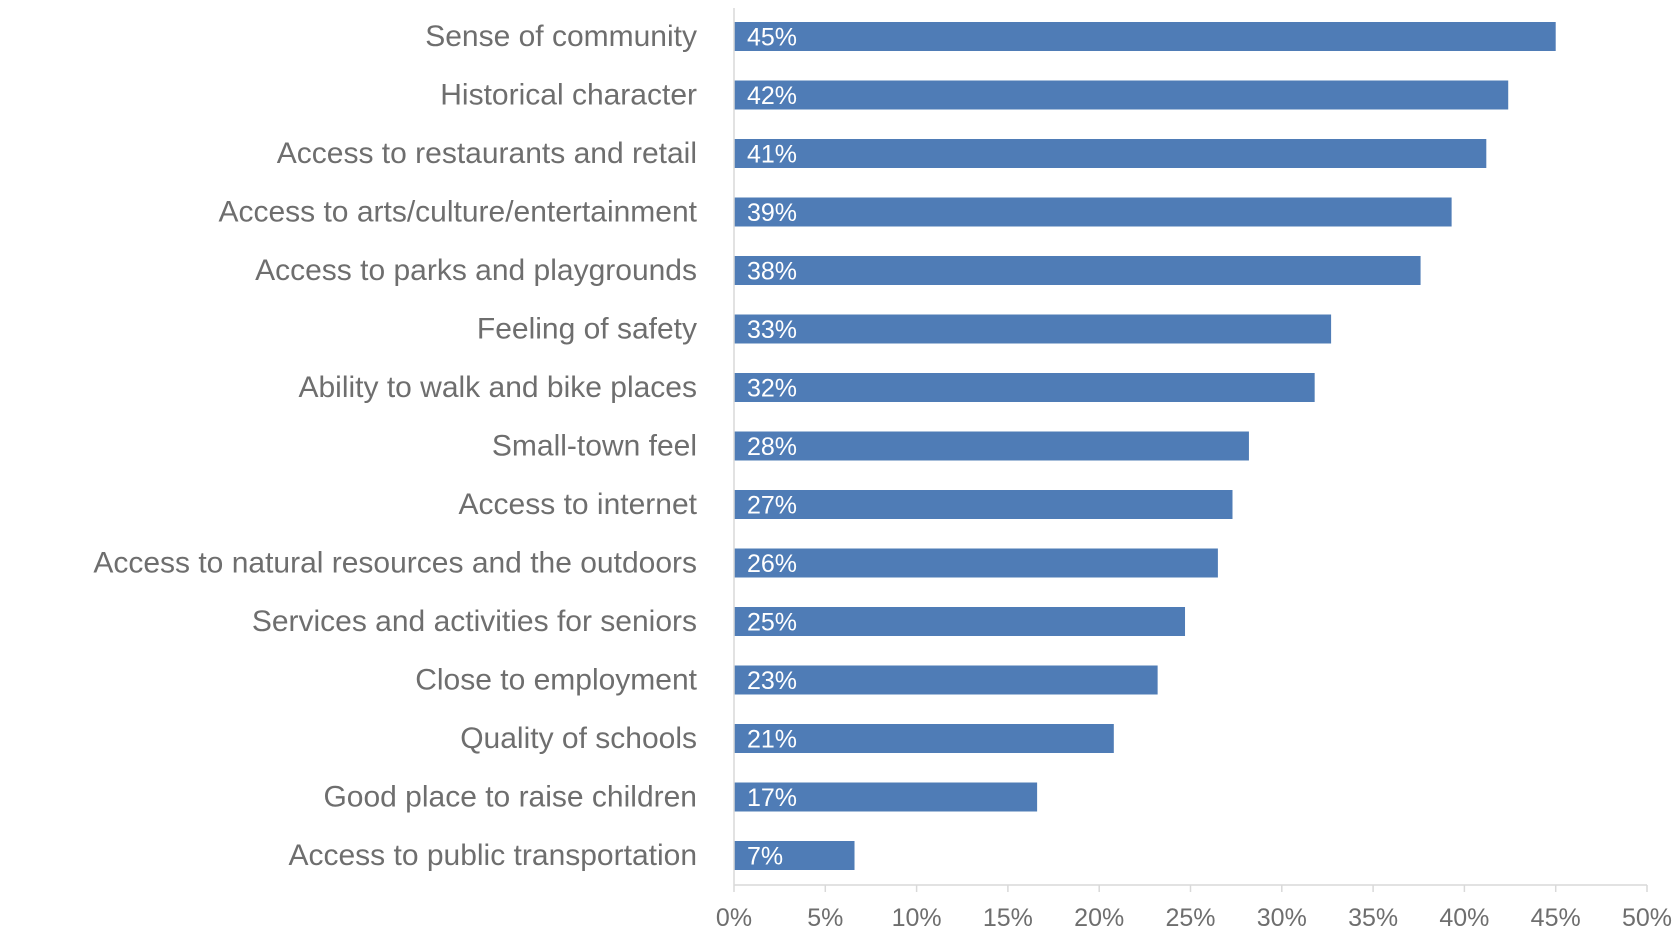  Describe the element at coordinates (1464, 918) in the screenshot. I see `x-tick-label: 40%` at that location.